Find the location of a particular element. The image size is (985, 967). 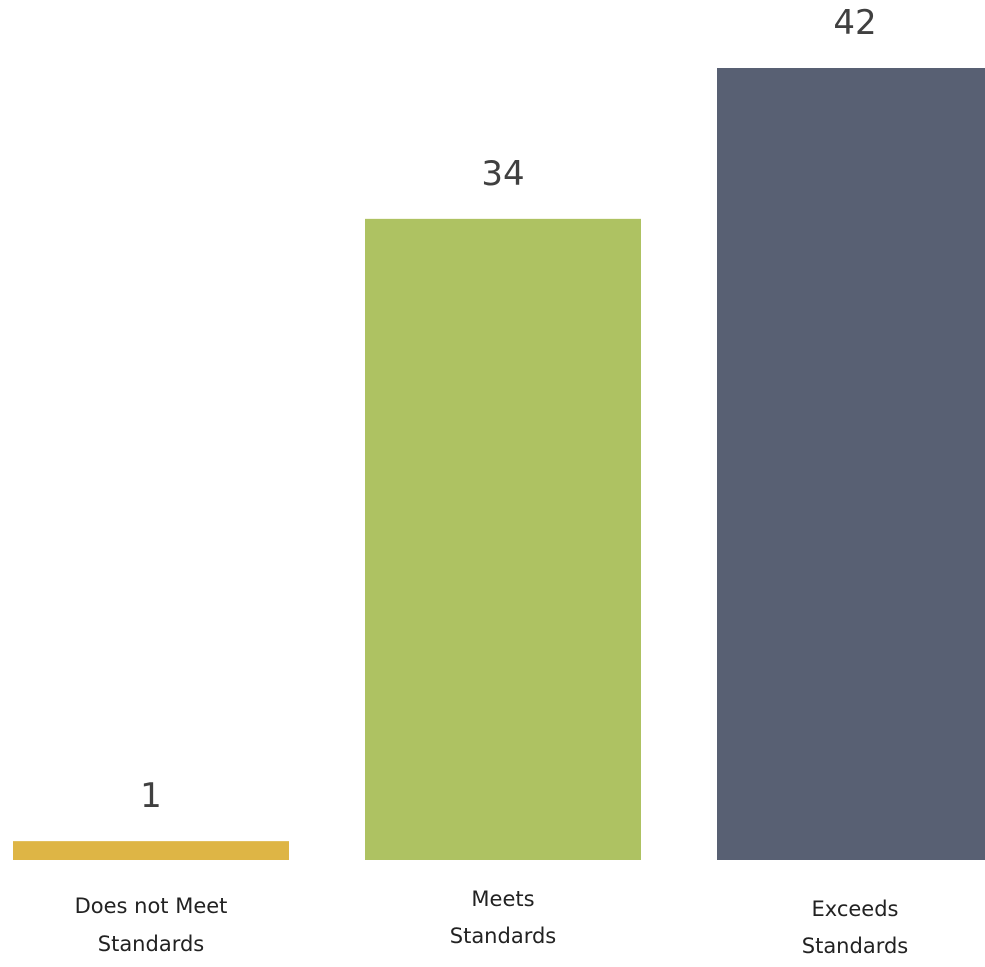

category-label-0-line-1: Standards is located at coordinates (151, 944).